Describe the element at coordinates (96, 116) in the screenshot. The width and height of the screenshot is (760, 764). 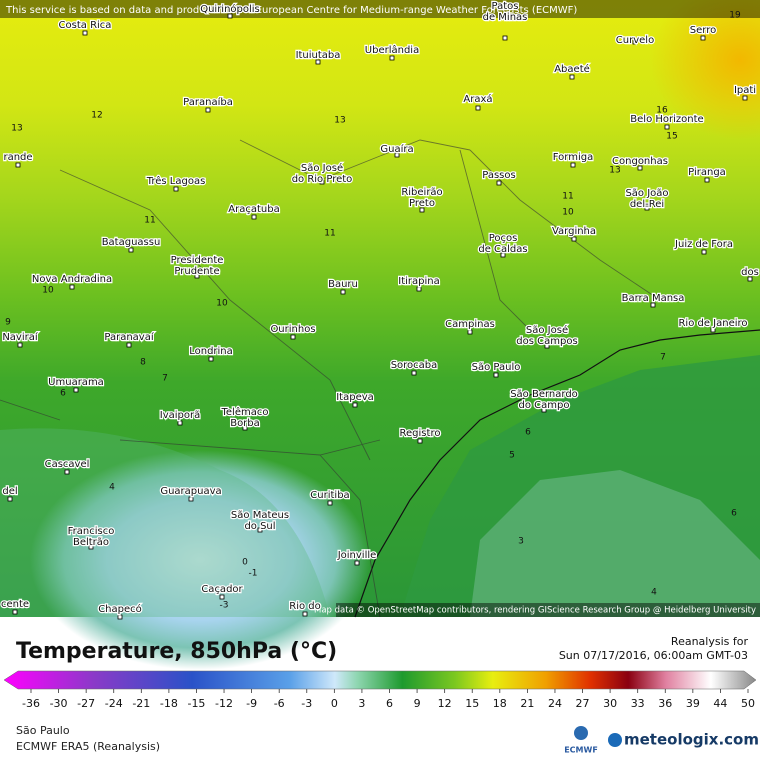
I see `contour-label: 12` at that location.